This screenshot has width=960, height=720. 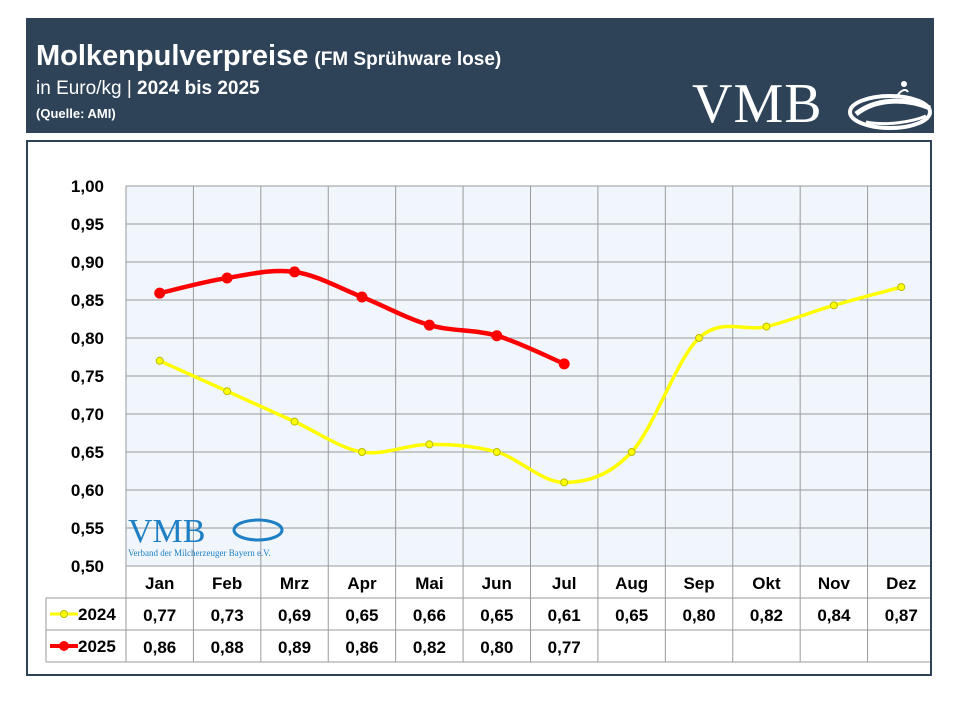 What do you see at coordinates (97, 614) in the screenshot?
I see `legend-label-2024: 2024` at bounding box center [97, 614].